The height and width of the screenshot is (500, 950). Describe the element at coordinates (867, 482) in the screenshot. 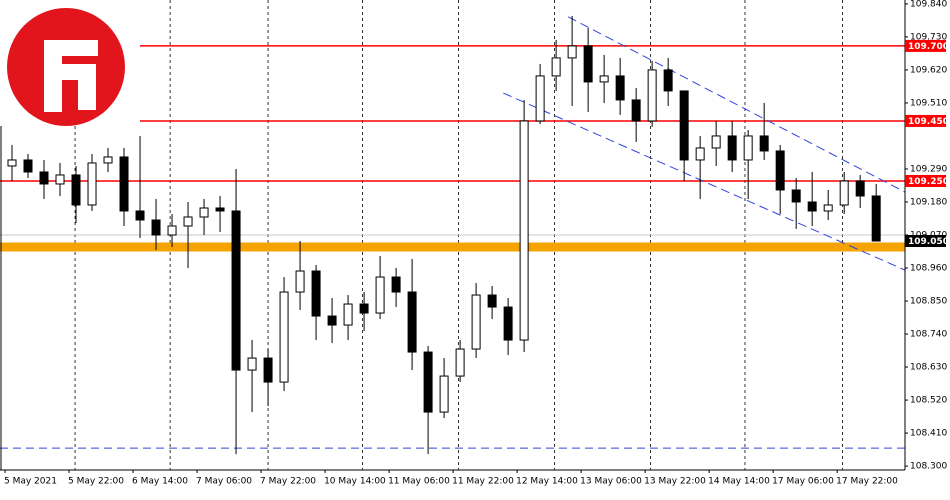

I see `x-tick-label: 17 May 22:00` at that location.